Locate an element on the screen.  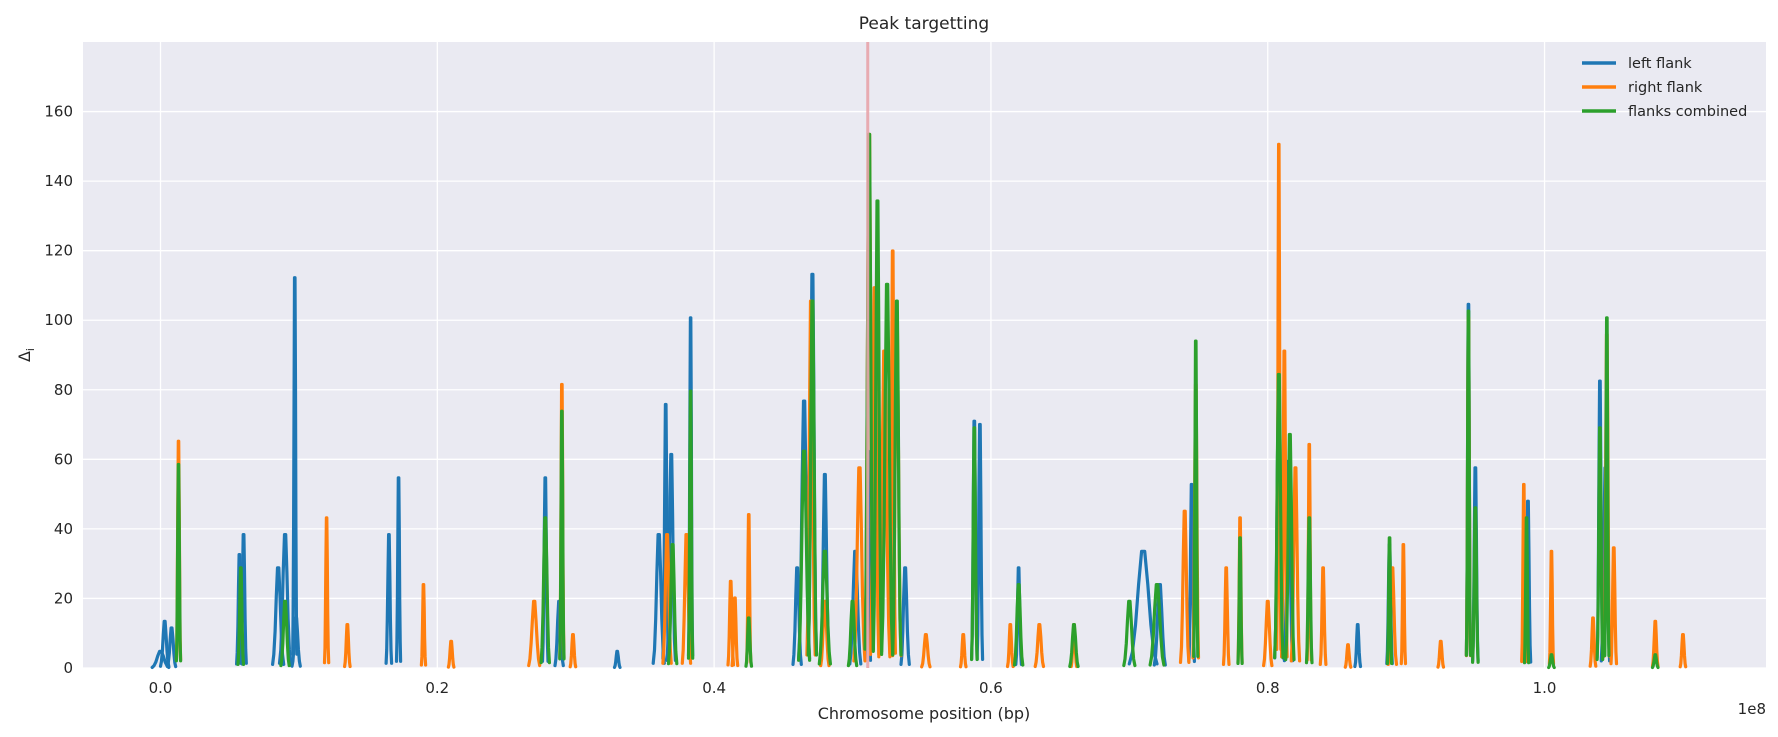
x-axis-ticks: 0.0 0.2 0.4 0.6 0.8 1.0 is located at coordinates (853, 688).